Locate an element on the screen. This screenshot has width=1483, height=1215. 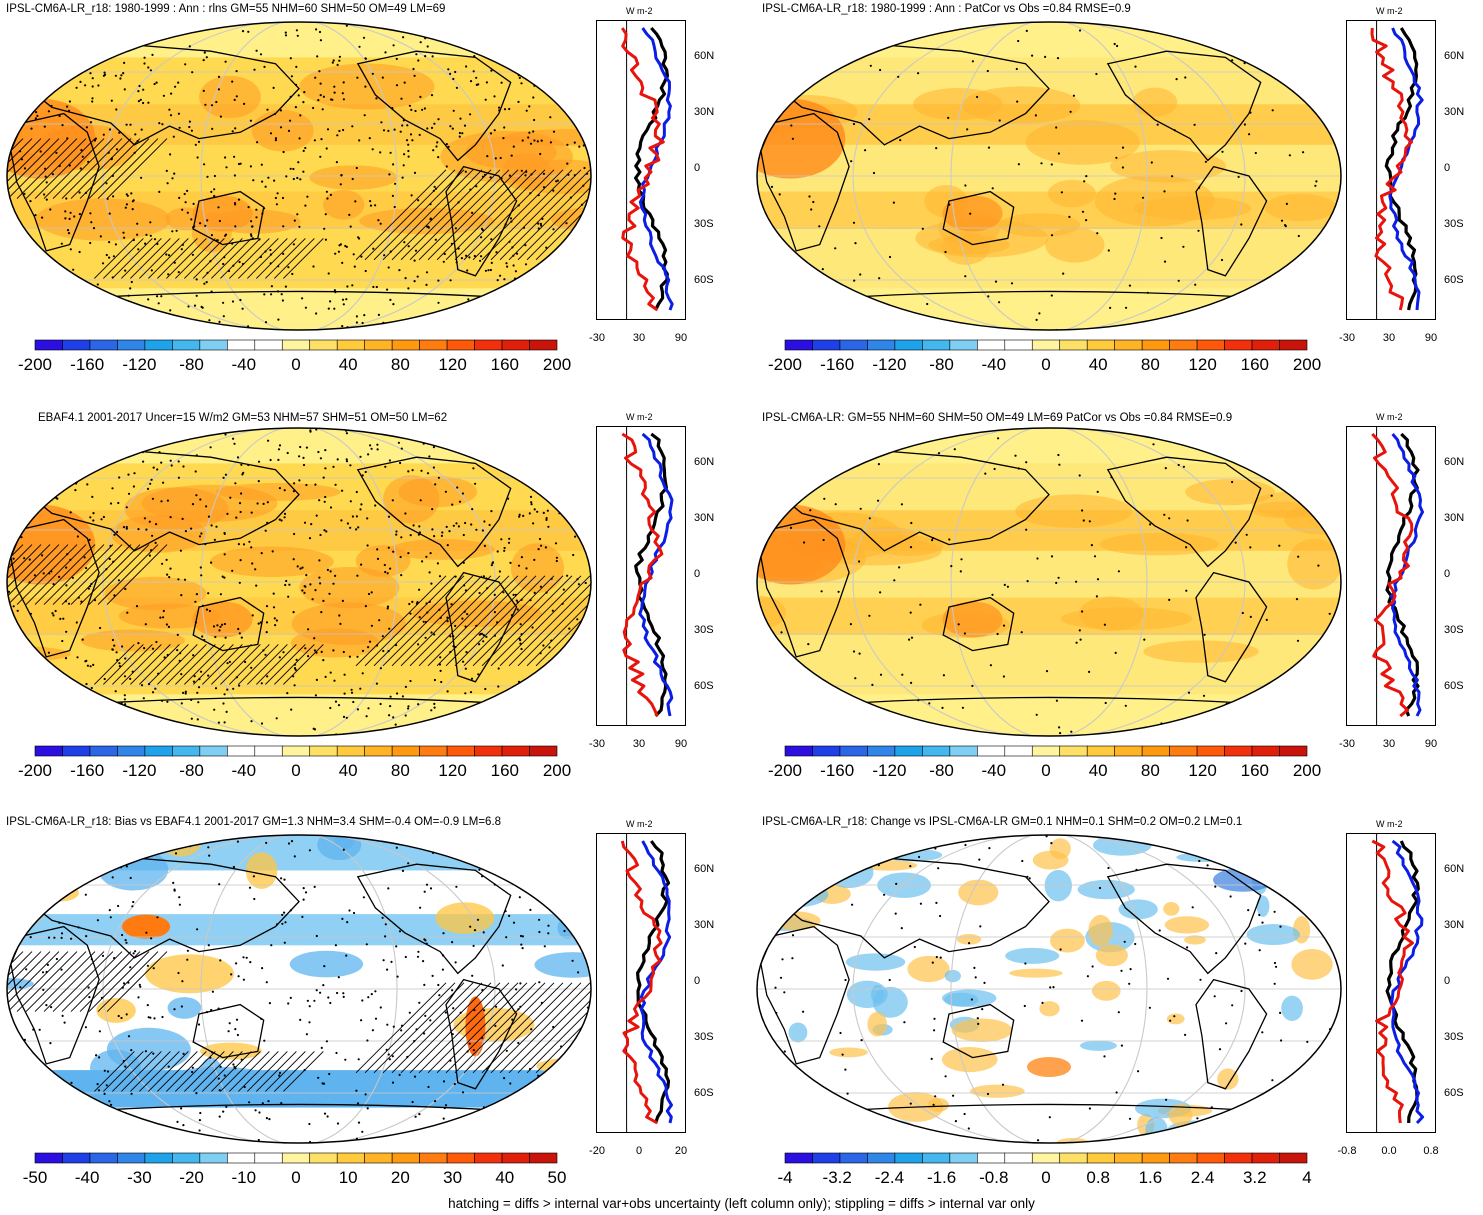
colorbar-tick-label: 0.8 is located at coordinates (1098, 1177).